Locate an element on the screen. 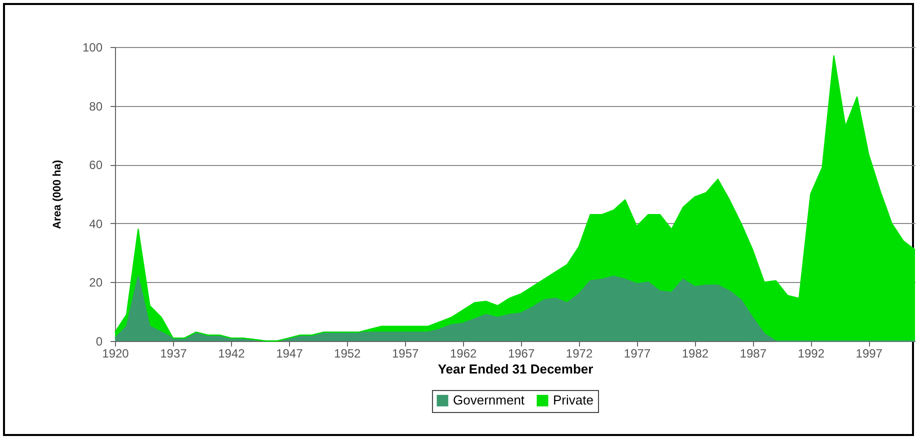 The width and height of the screenshot is (919, 441). y-tick-label: 20 is located at coordinates (96, 283).